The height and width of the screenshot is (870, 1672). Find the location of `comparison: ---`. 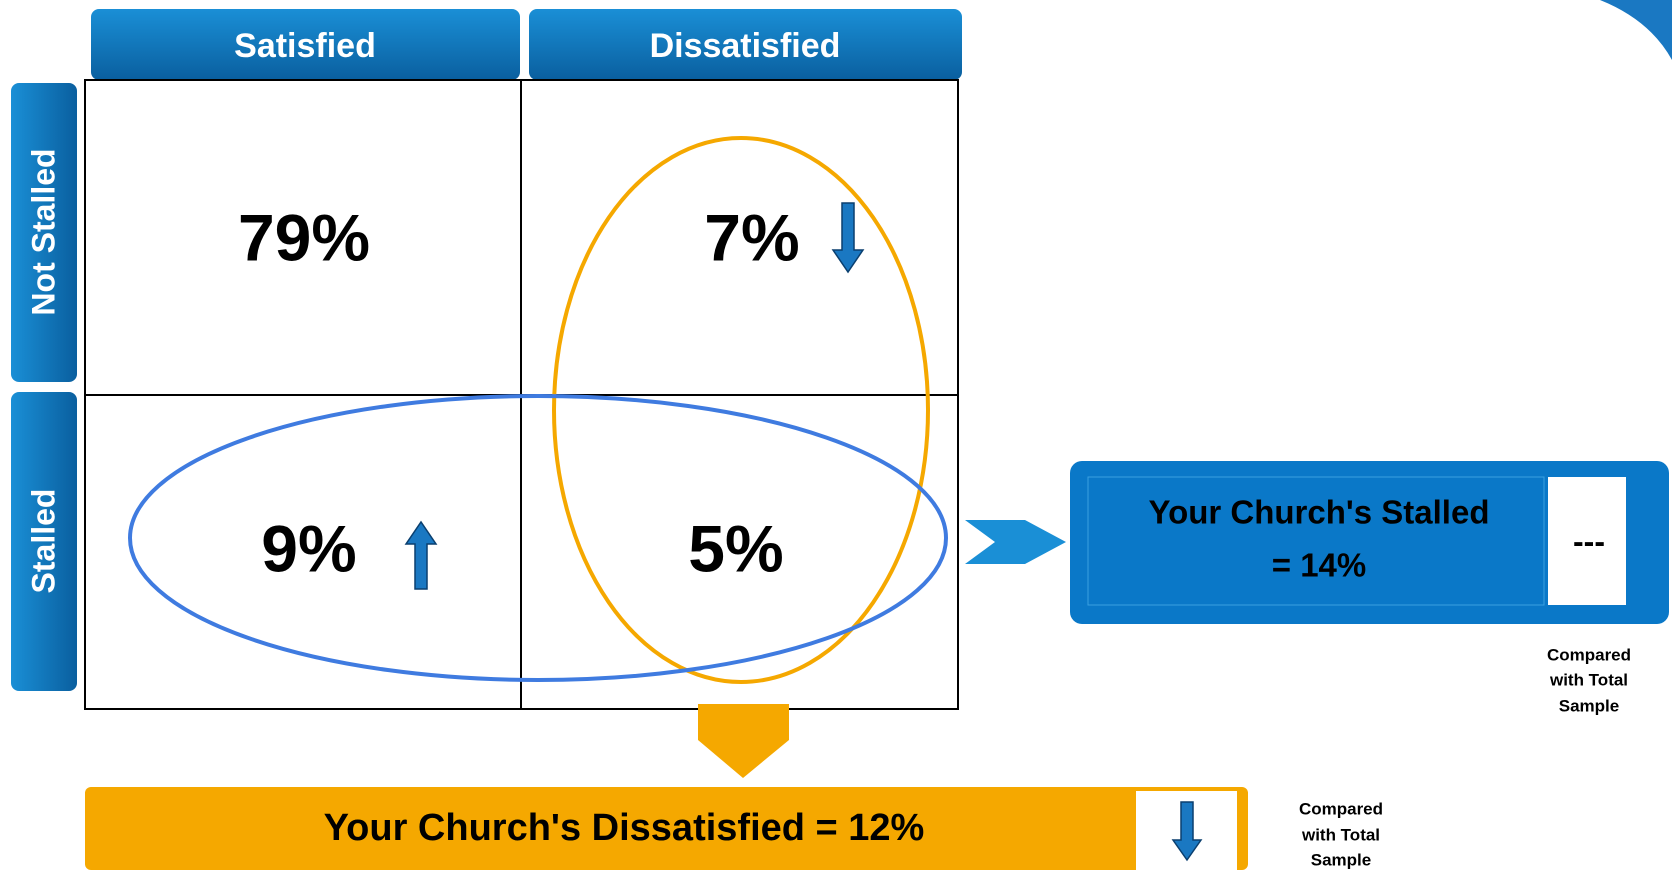

comparison: --- is located at coordinates (1589, 541).